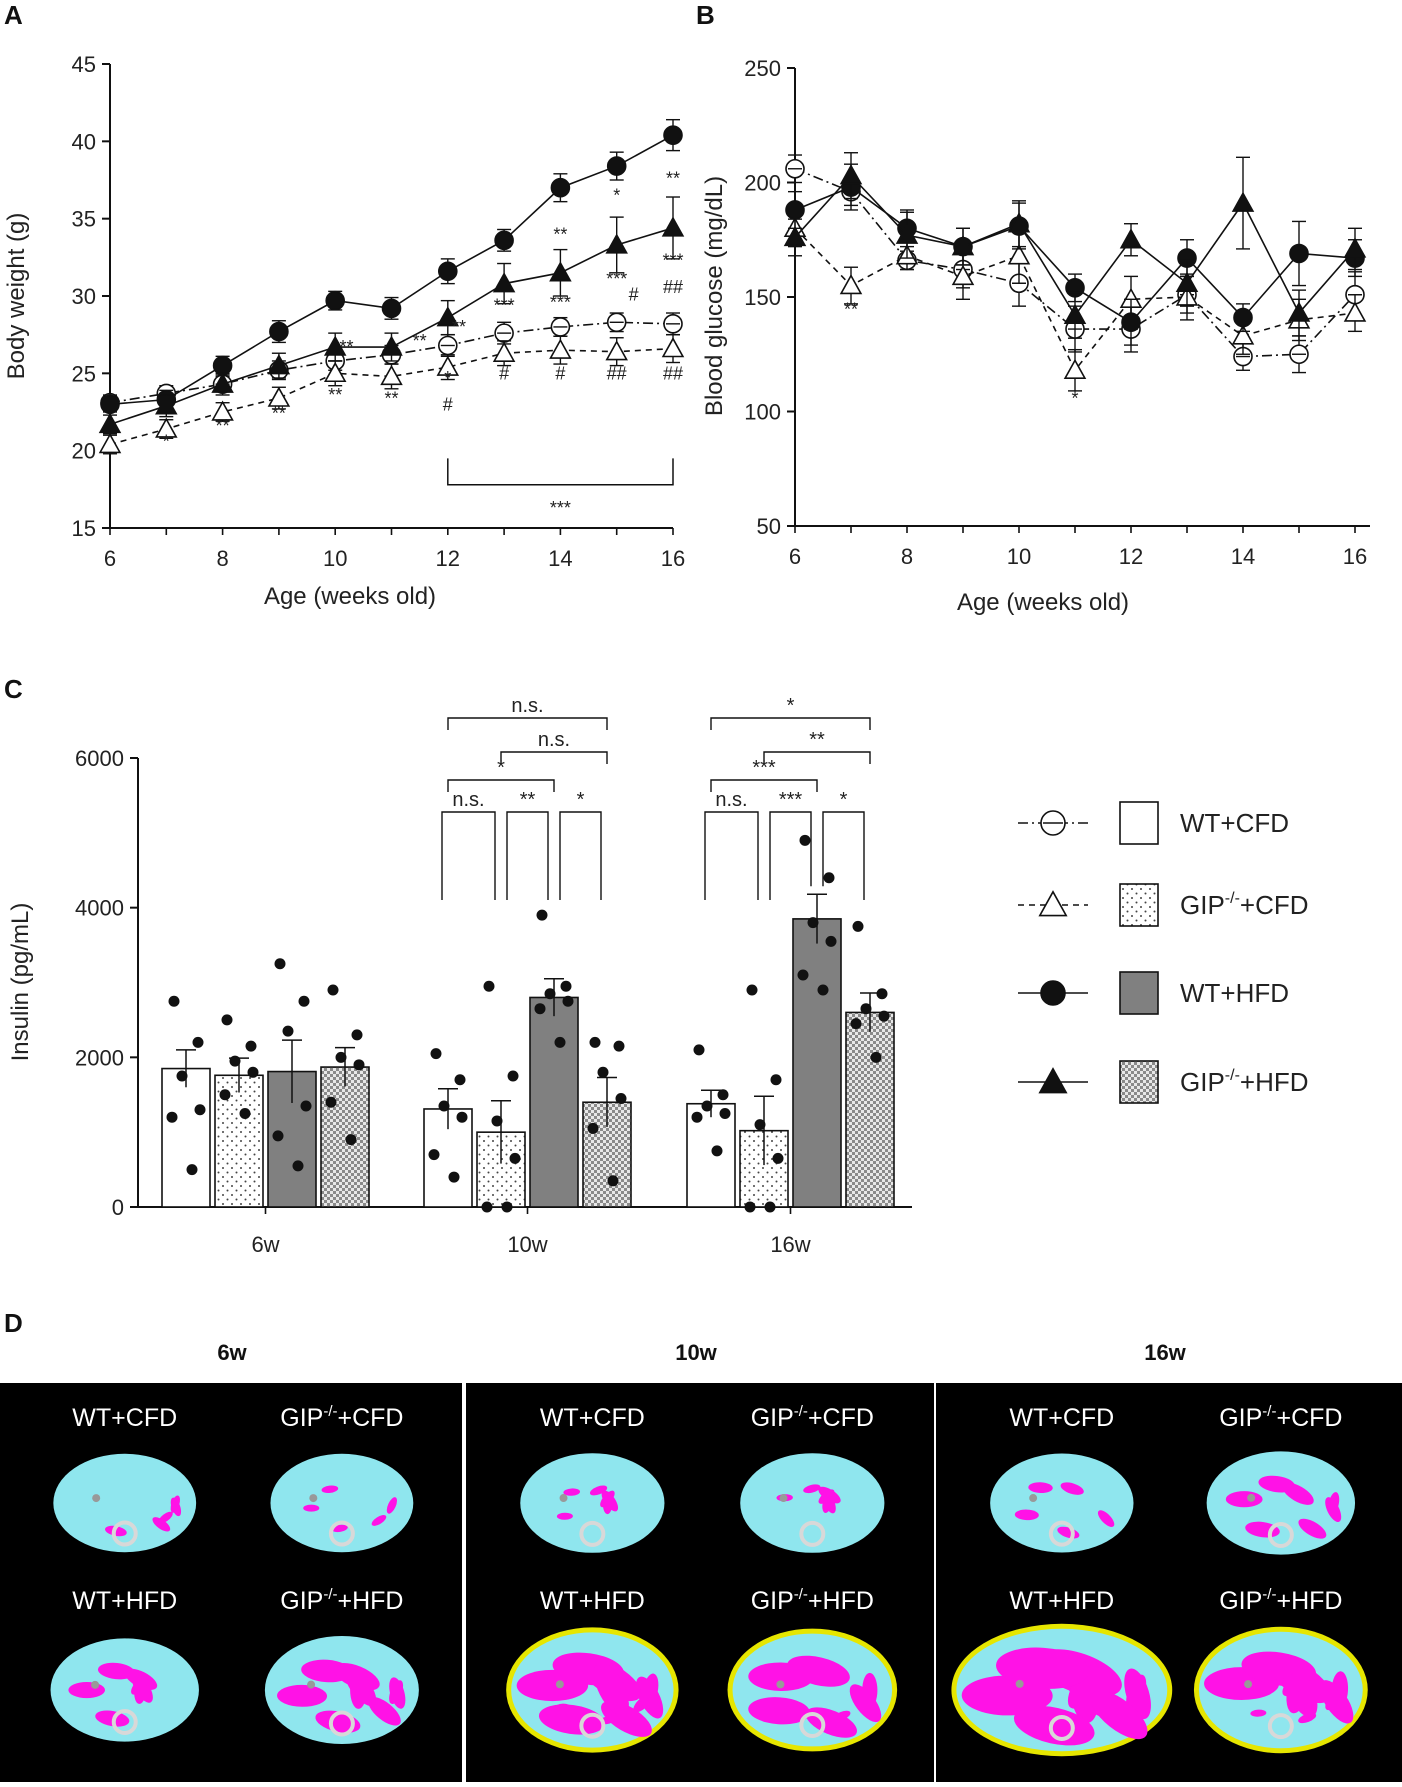 The image size is (1402, 1787). Describe the element at coordinates (790, 1244) in the screenshot. I see `x-tick-label: 16w` at that location.